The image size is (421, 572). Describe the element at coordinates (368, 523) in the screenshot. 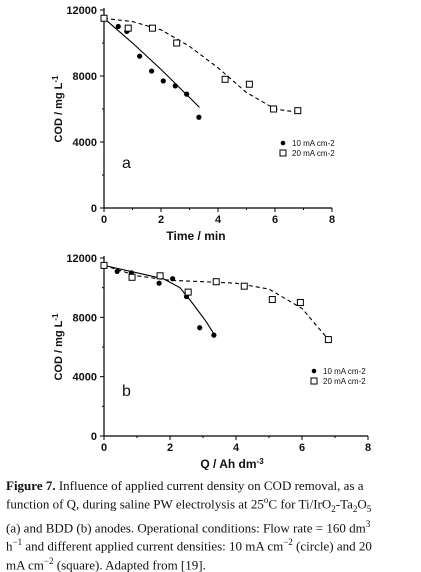

I see `caption-text: 3` at that location.